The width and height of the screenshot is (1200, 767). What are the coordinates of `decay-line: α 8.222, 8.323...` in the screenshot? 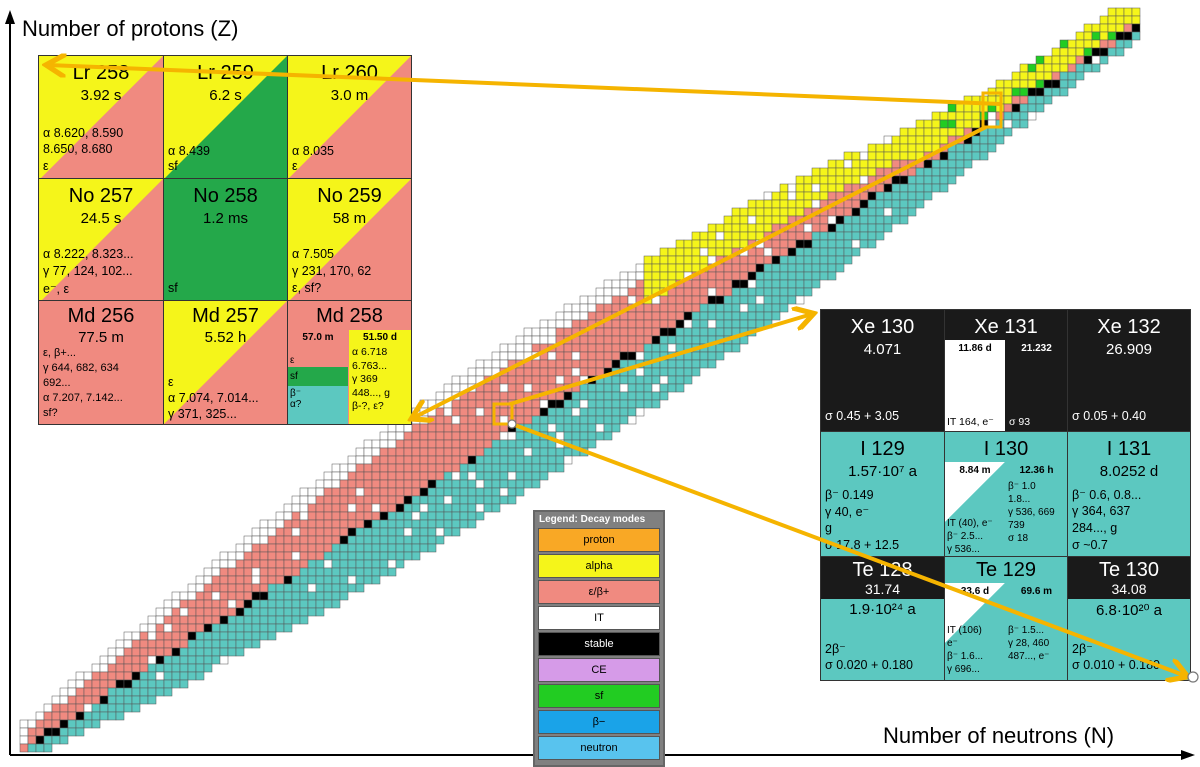 It's located at (88, 254).